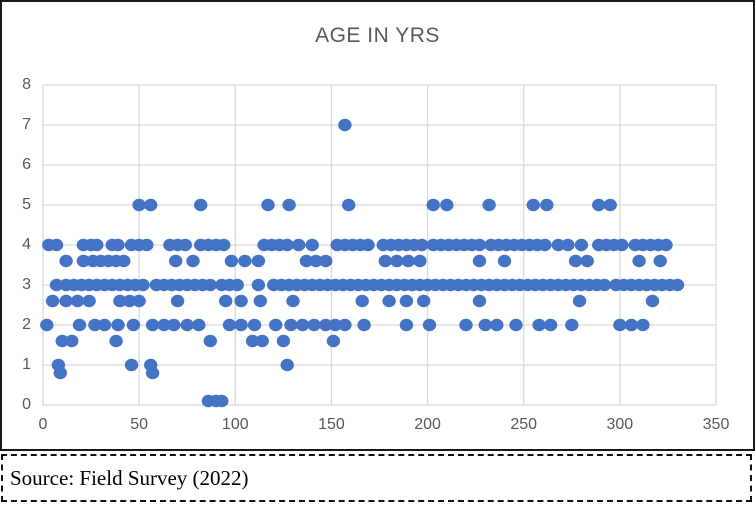  Describe the element at coordinates (139, 424) in the screenshot. I see `x-axis-tick-label: 50` at that location.